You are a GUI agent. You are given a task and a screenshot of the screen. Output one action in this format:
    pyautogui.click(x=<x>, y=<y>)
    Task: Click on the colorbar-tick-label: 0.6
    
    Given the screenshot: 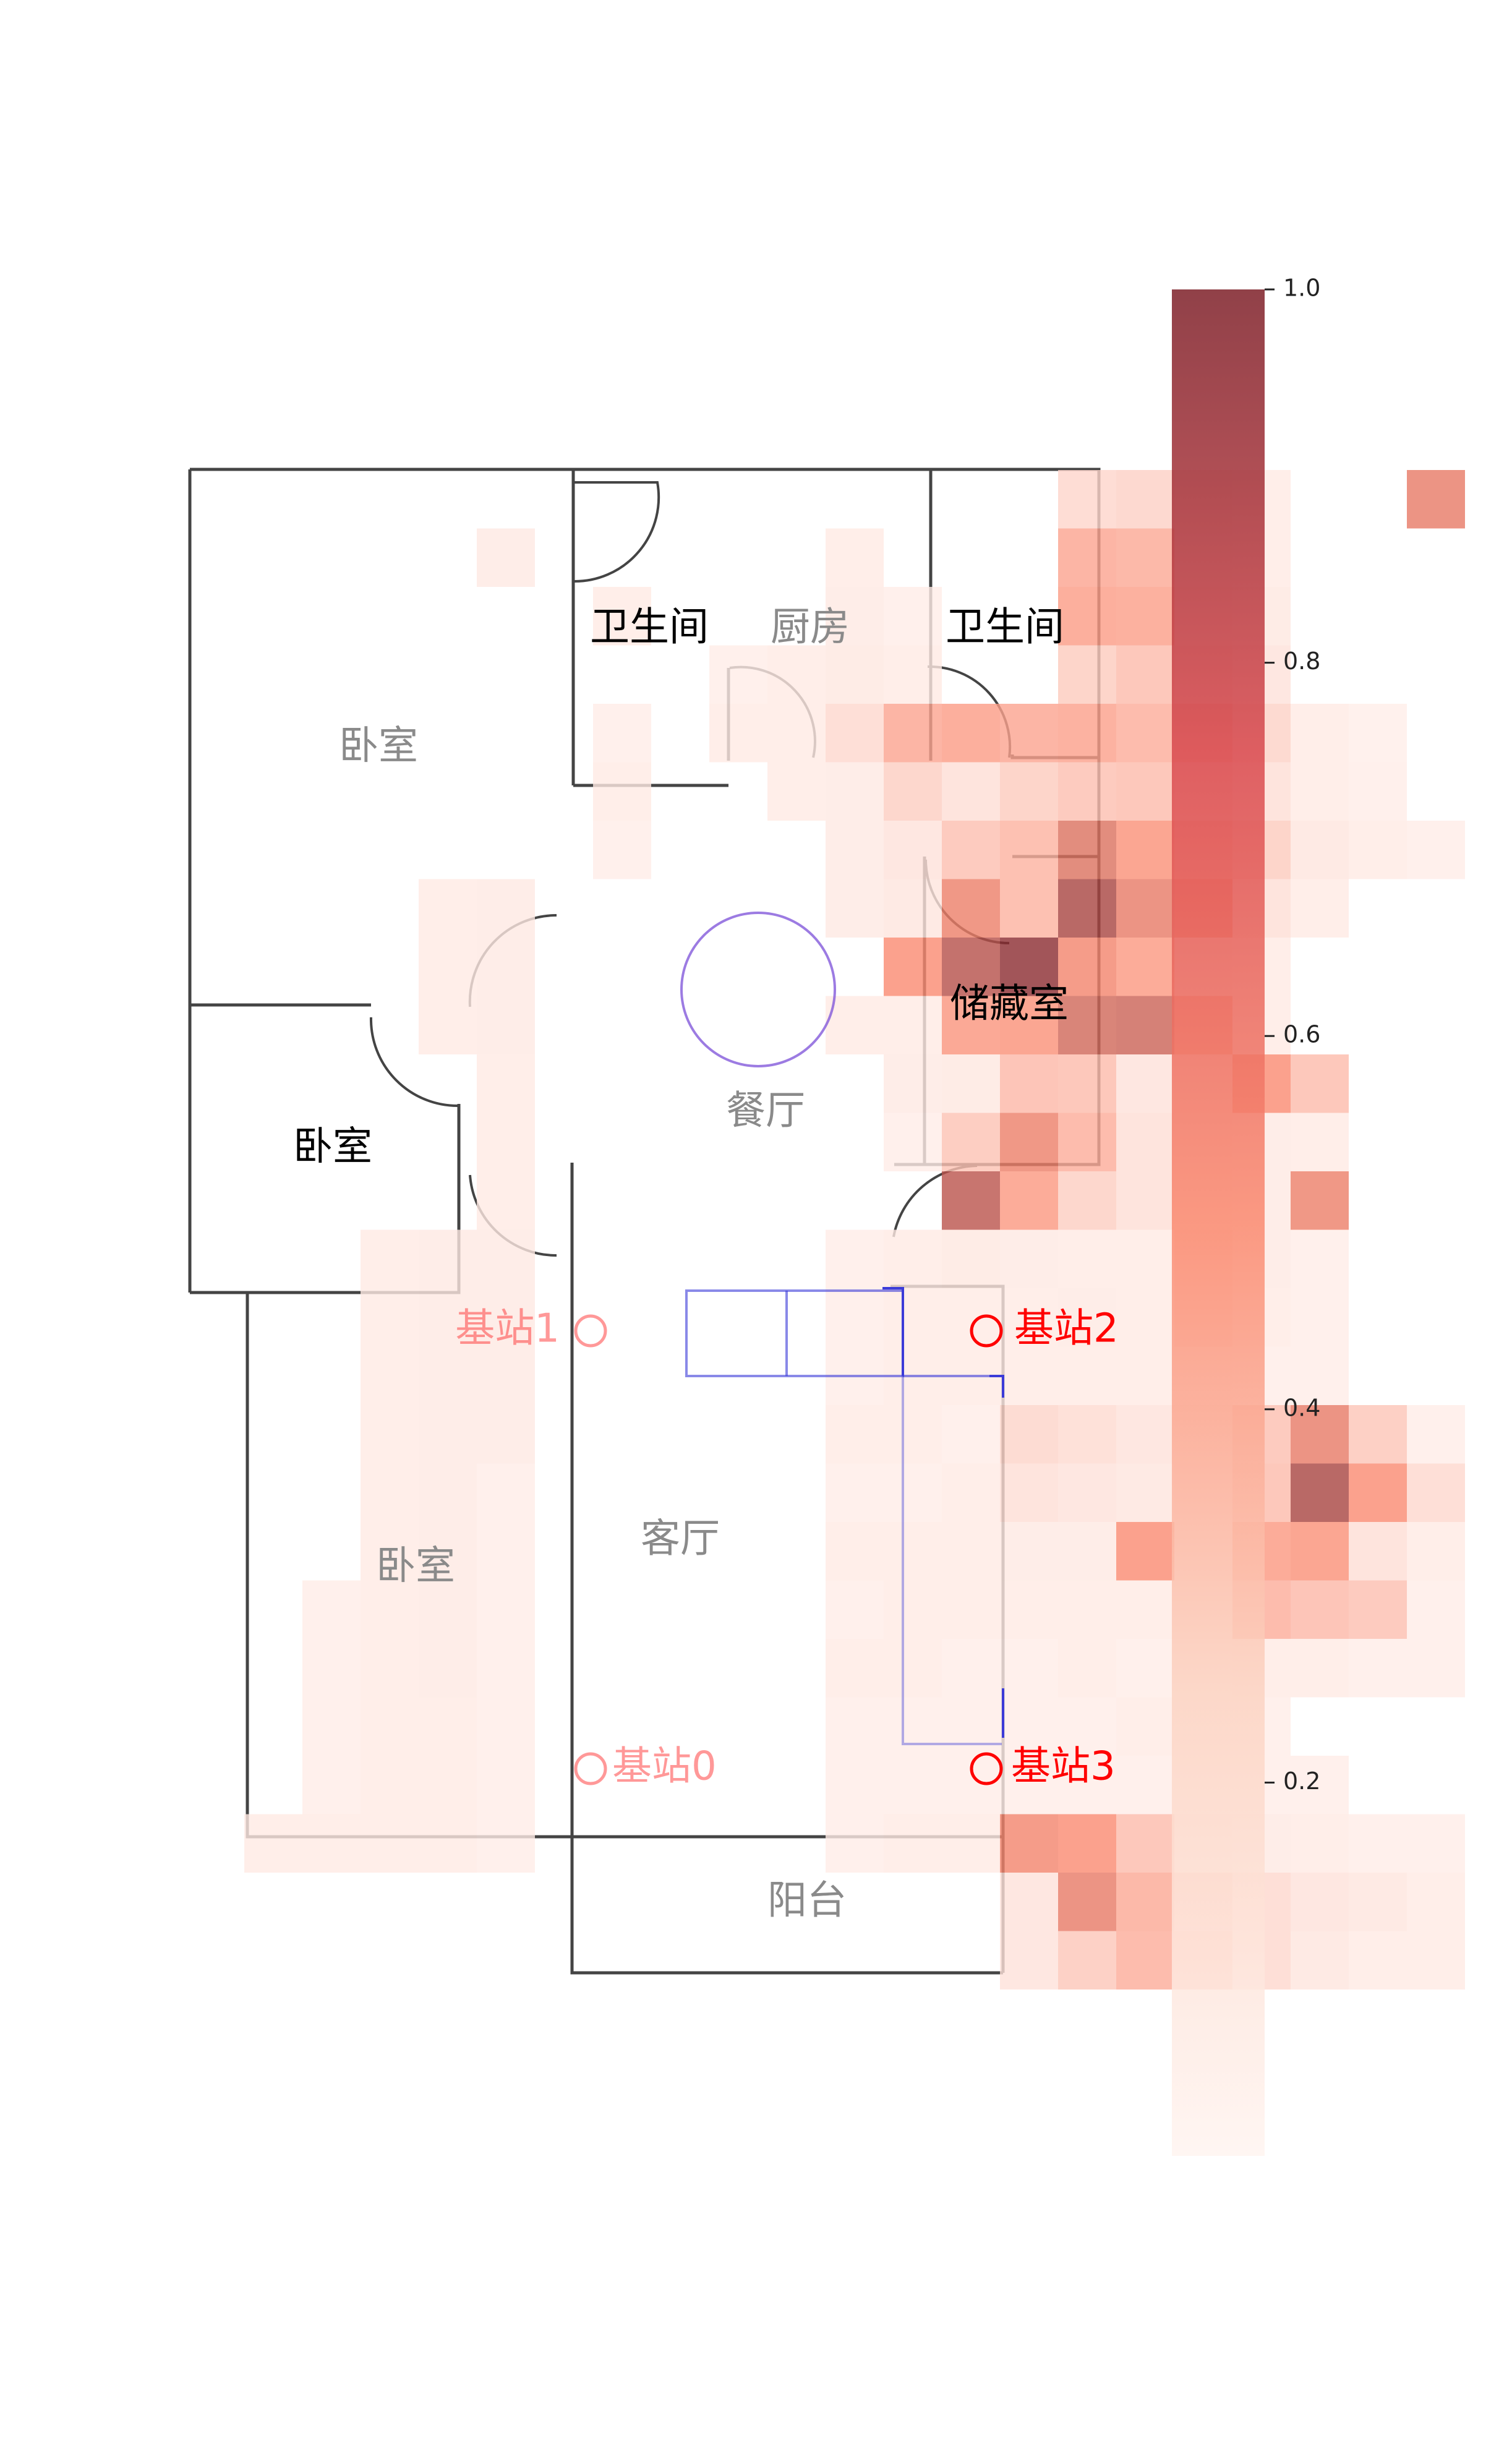 What is the action you would take?
    pyautogui.click(x=1302, y=1034)
    